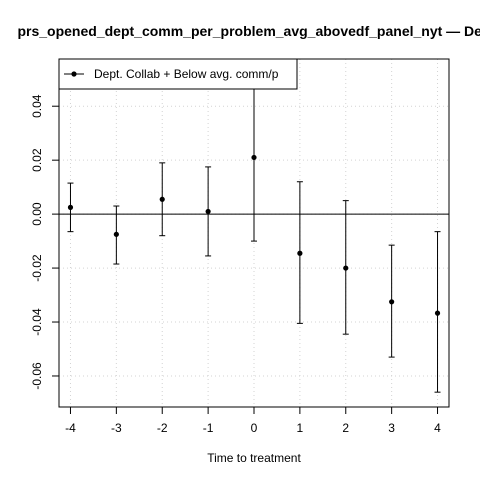 The width and height of the screenshot is (480, 480). I want to click on x-tick-label: -3, so click(116, 428).